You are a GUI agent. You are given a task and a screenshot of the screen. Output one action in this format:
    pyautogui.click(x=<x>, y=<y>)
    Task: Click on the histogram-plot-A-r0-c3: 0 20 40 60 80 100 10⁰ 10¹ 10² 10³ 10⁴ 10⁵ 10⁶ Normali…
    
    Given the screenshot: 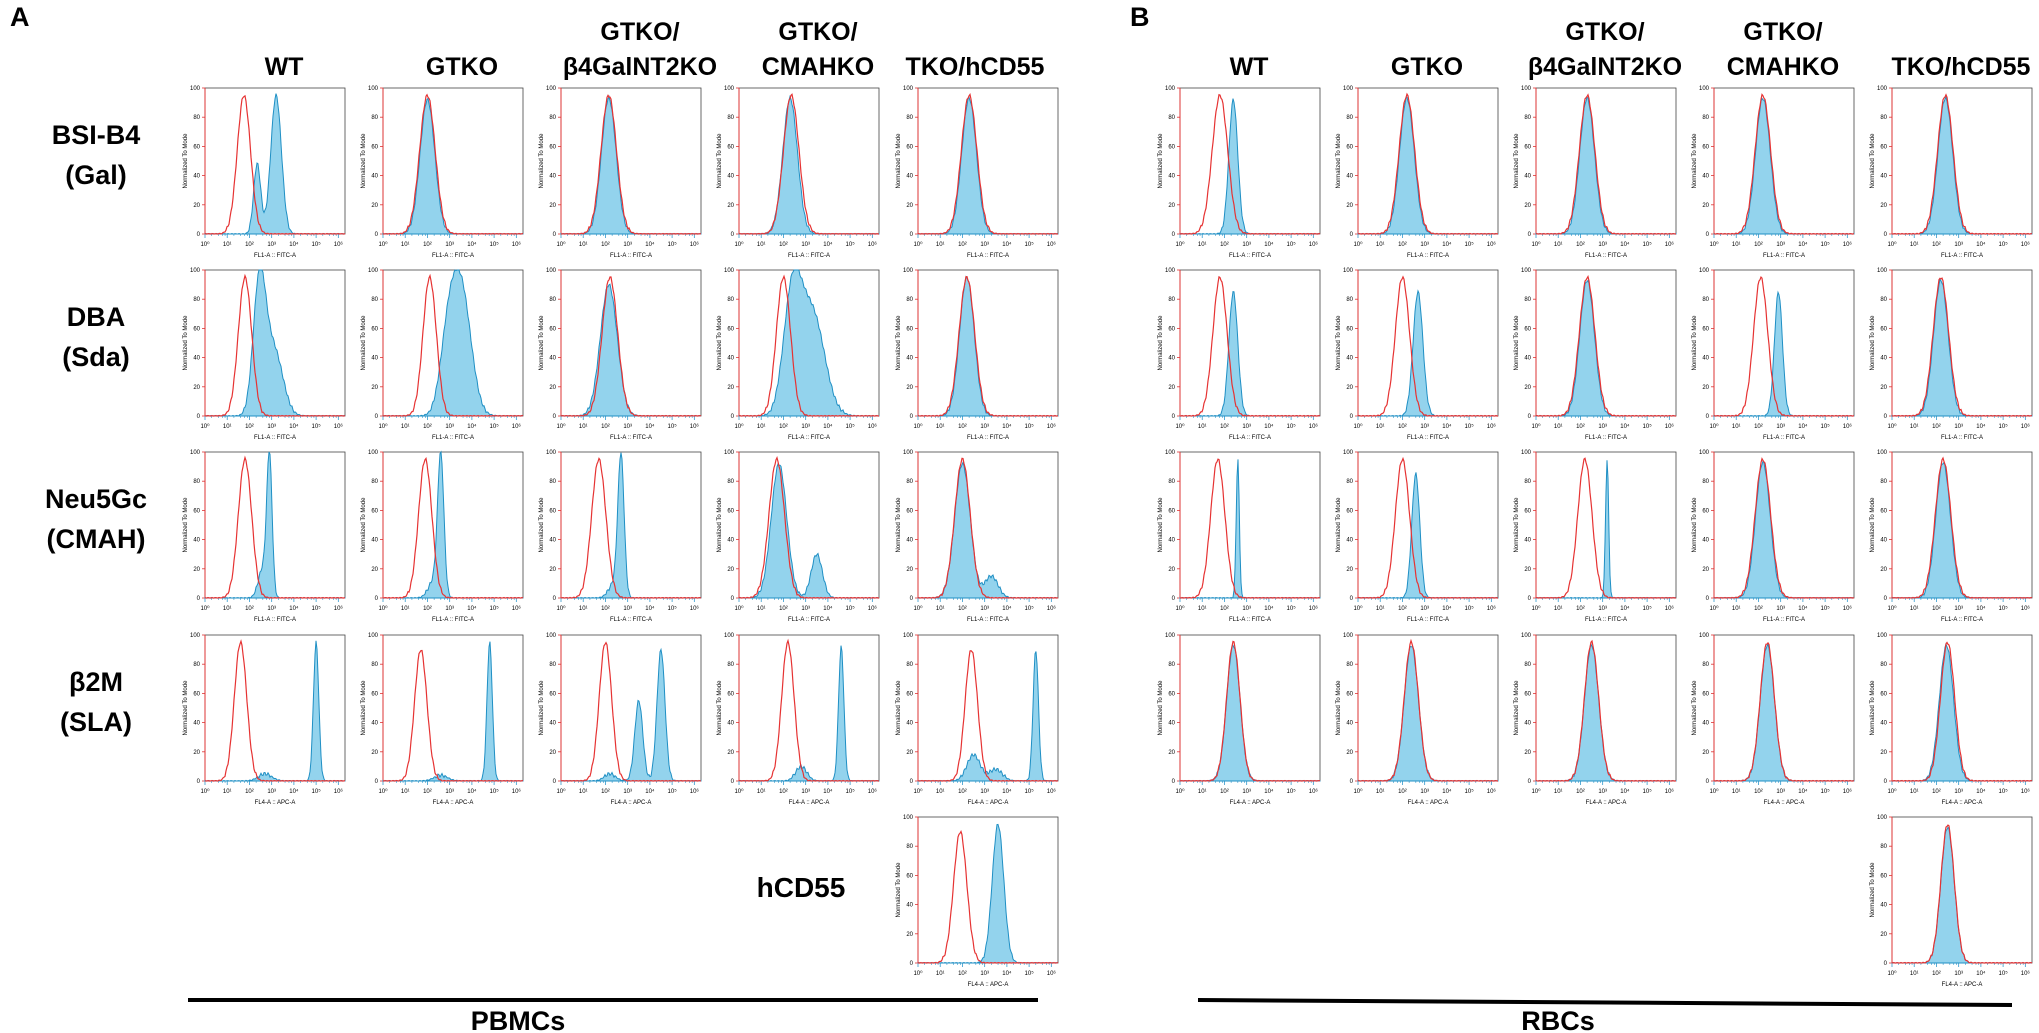 What is the action you would take?
    pyautogui.click(x=798, y=172)
    